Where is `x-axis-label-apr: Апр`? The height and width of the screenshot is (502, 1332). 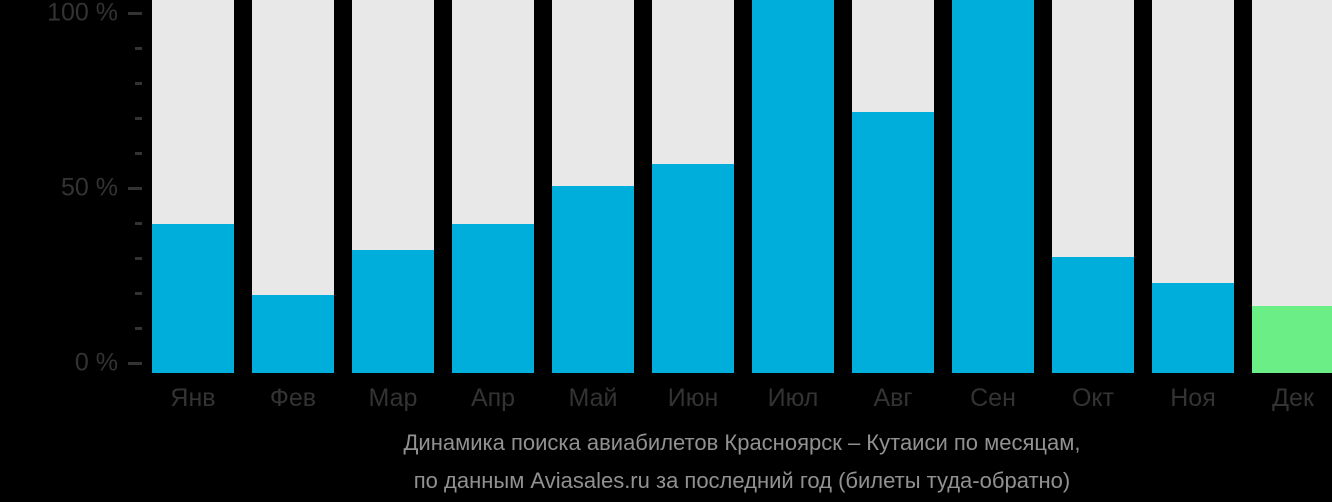
x-axis-label-apr: Апр is located at coordinates (493, 398).